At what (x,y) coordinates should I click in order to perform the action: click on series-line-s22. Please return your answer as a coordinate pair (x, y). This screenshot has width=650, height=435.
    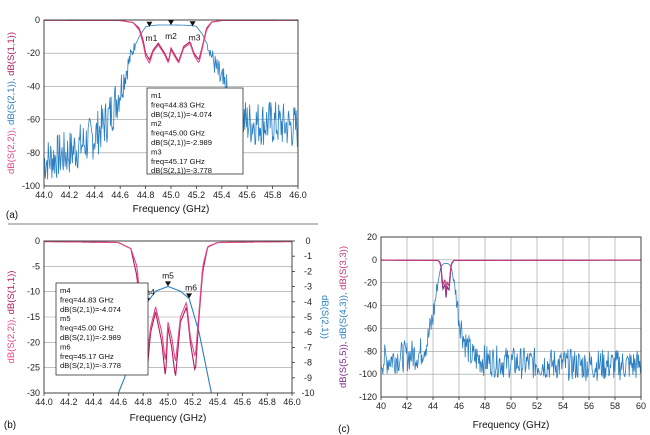
    Looking at the image, I should click on (168, 301).